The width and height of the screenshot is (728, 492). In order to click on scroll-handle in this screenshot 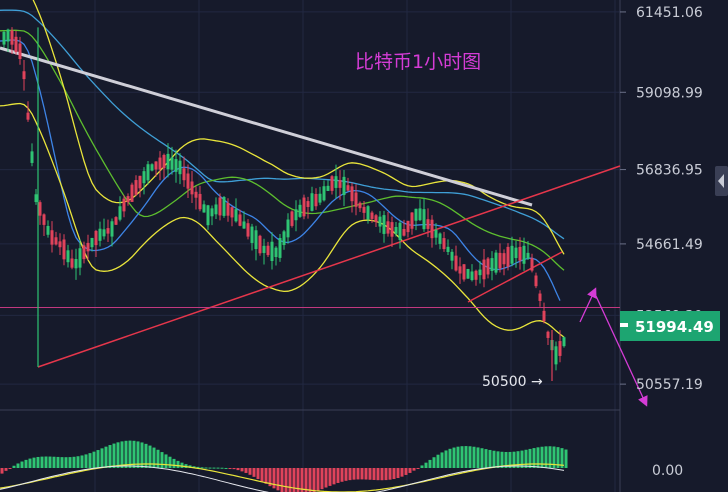, I will do `click(721, 181)`.